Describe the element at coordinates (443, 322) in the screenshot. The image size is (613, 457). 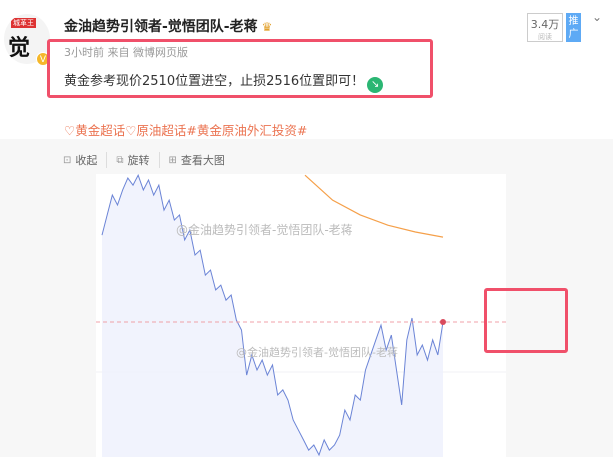
I see `current-price-dot` at that location.